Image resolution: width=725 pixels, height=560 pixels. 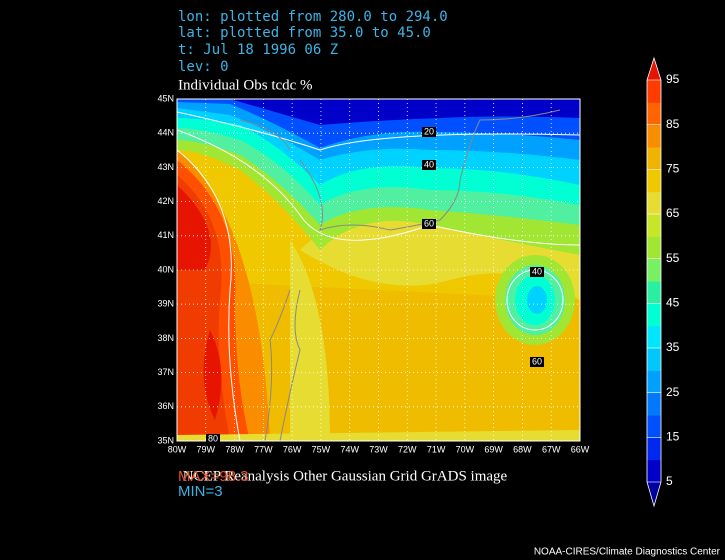 What do you see at coordinates (203, 67) in the screenshot?
I see `header-line: lev: 0` at bounding box center [203, 67].